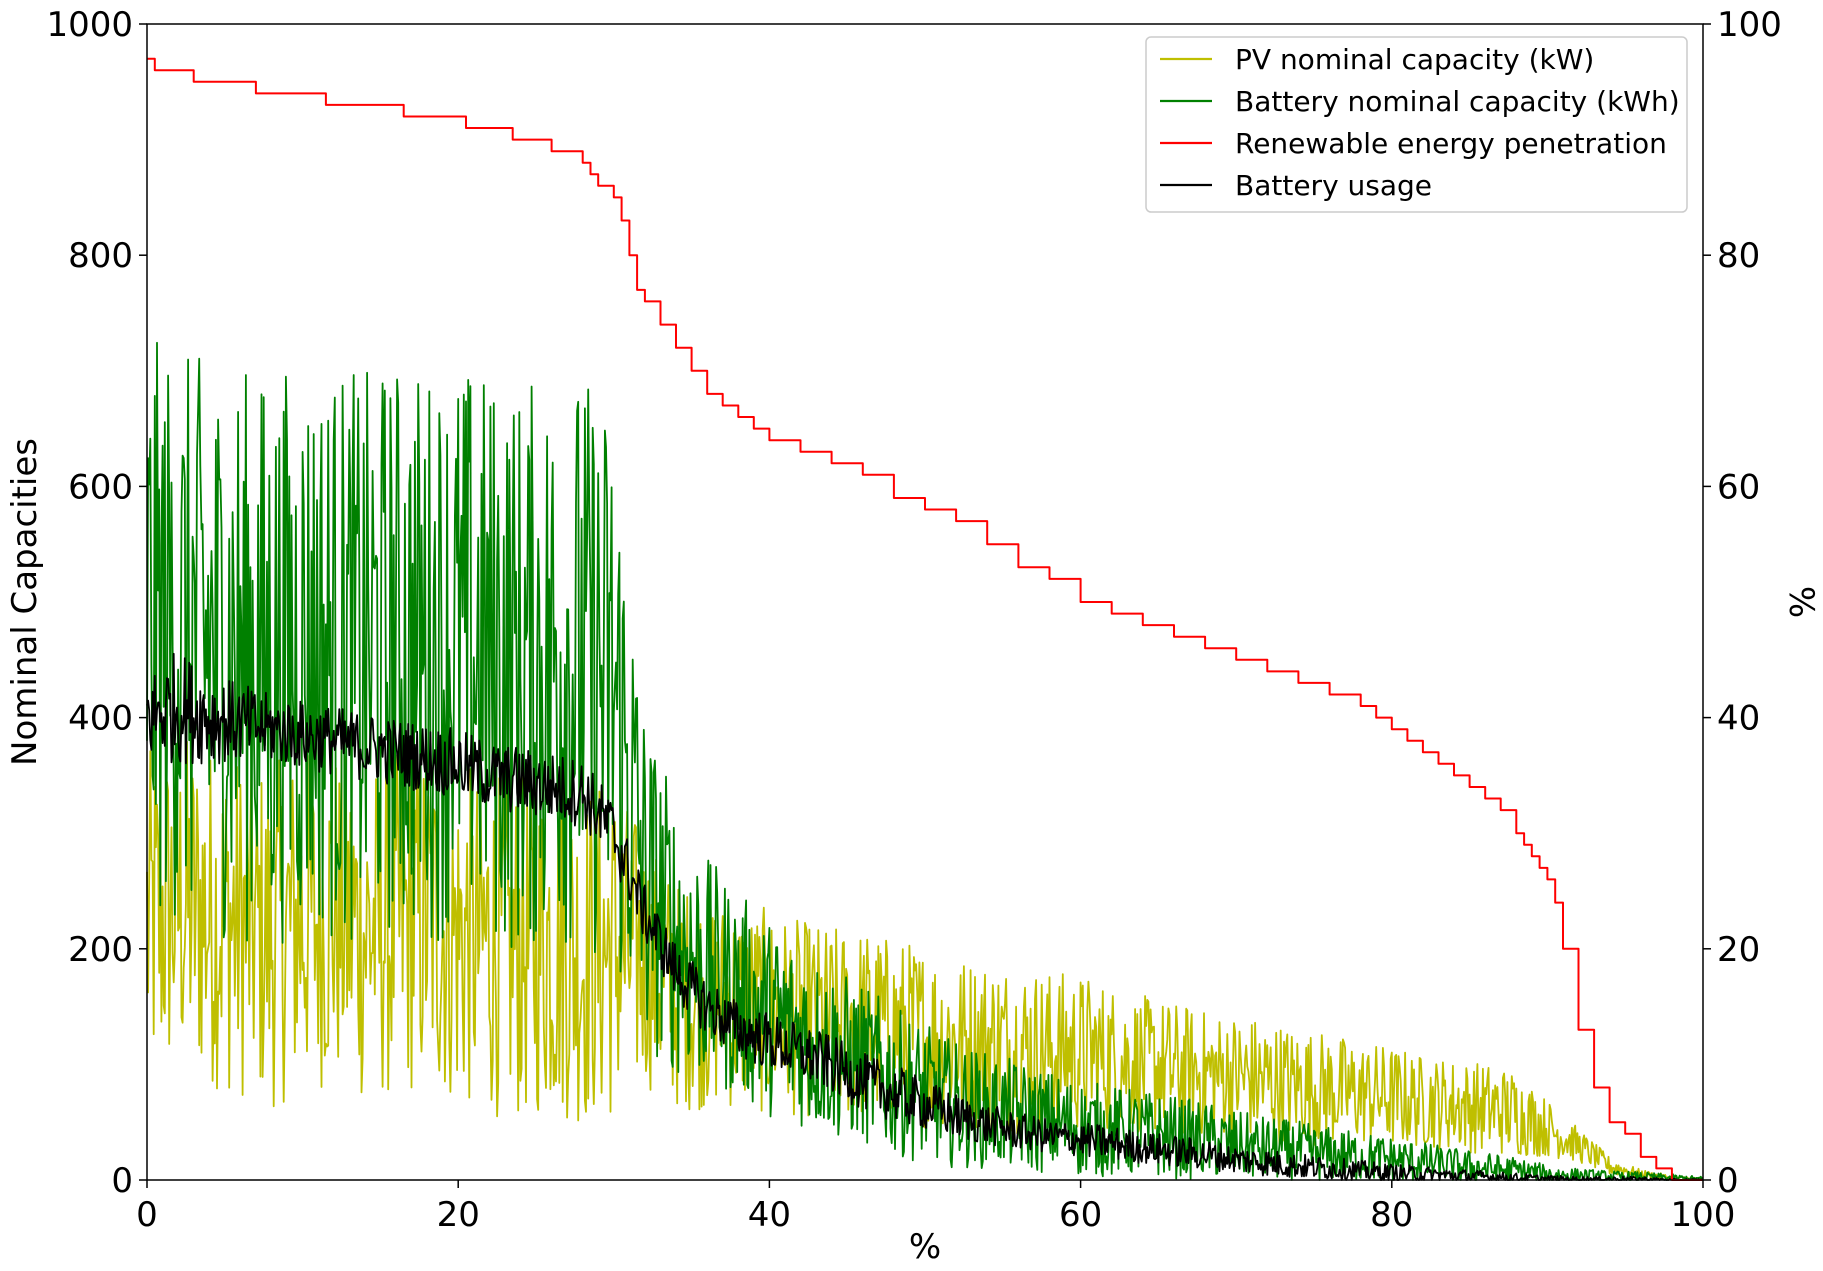 Image resolution: width=1823 pixels, height=1271 pixels. What do you see at coordinates (25, 602) in the screenshot?
I see `y-axis-title: Nominal Capacities` at bounding box center [25, 602].